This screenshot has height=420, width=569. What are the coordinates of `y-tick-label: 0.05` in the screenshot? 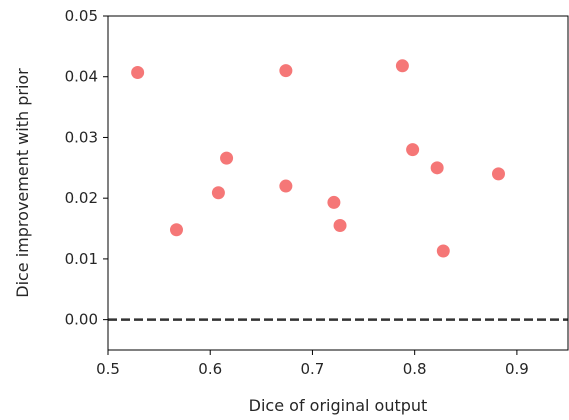 It's located at (81, 16).